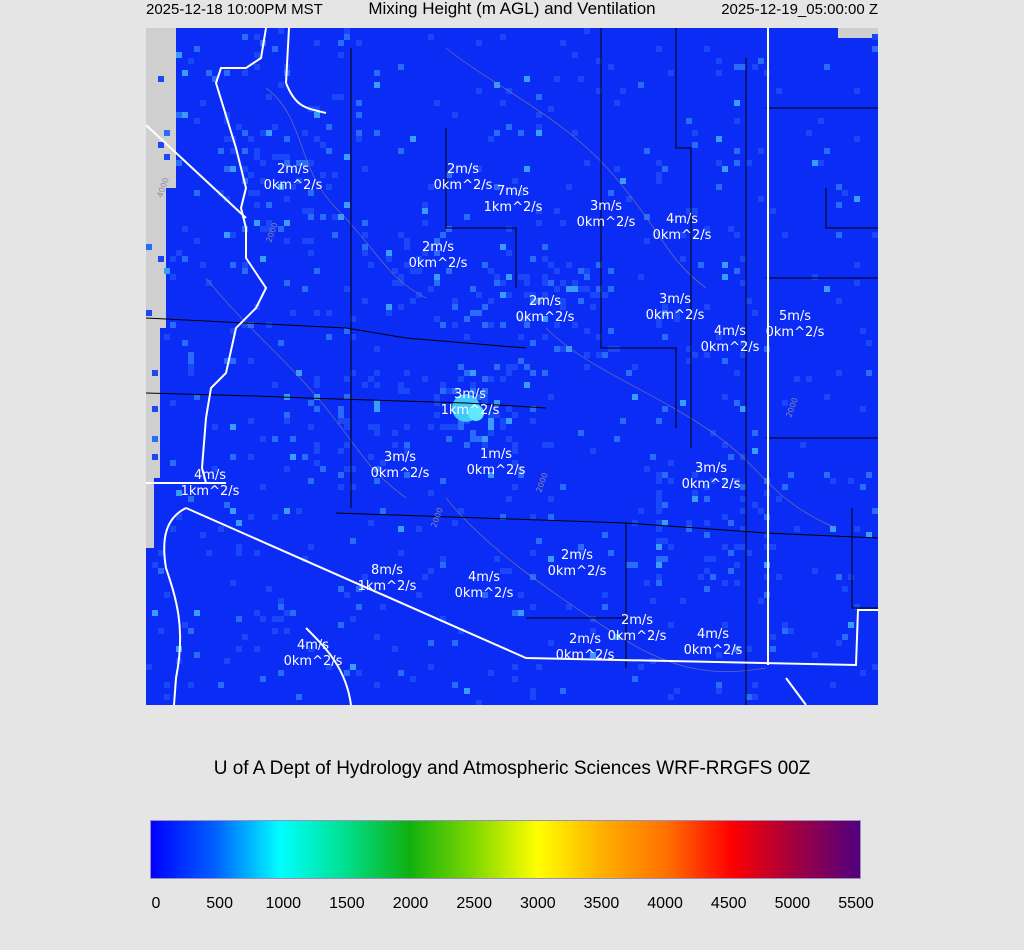 This screenshot has height=950, width=1024. Describe the element at coordinates (682, 219) in the screenshot. I see `wind-speed-text: 4m/s` at that location.